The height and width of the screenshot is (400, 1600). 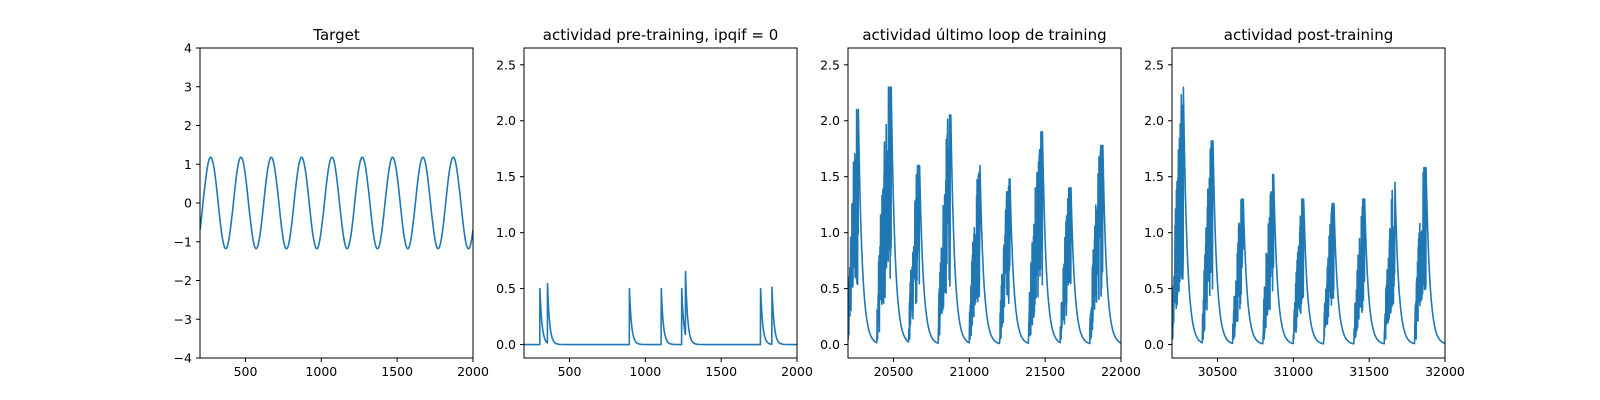 I want to click on x-tick-label: 20500, so click(x=894, y=371).